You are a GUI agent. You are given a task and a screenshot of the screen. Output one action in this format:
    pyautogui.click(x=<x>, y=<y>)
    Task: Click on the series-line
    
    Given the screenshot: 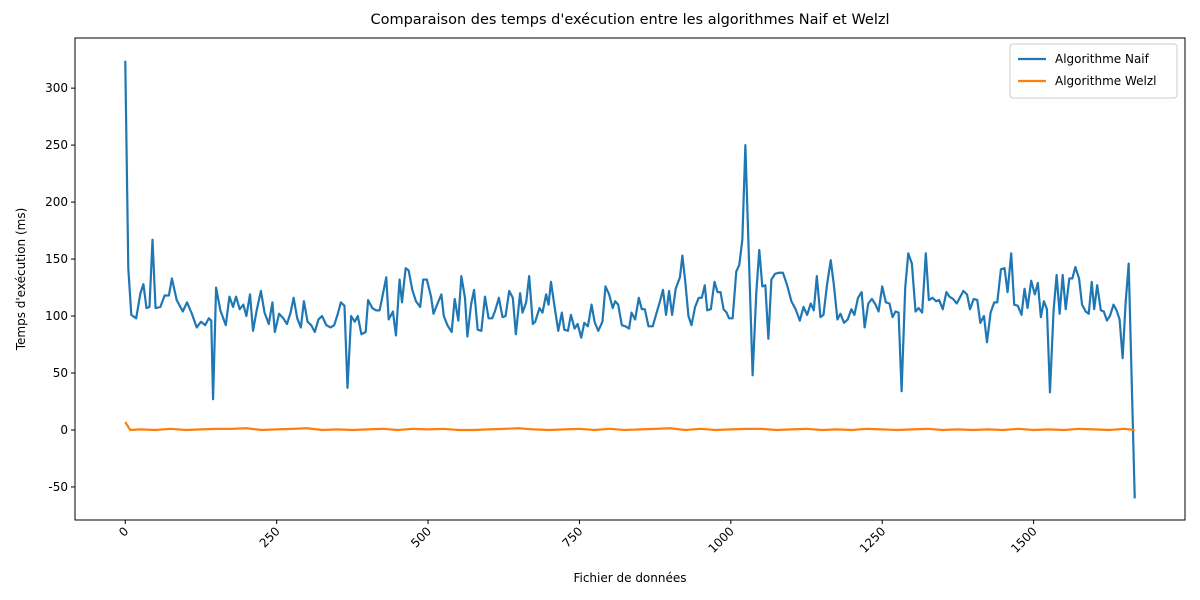 What is the action you would take?
    pyautogui.click(x=629, y=426)
    